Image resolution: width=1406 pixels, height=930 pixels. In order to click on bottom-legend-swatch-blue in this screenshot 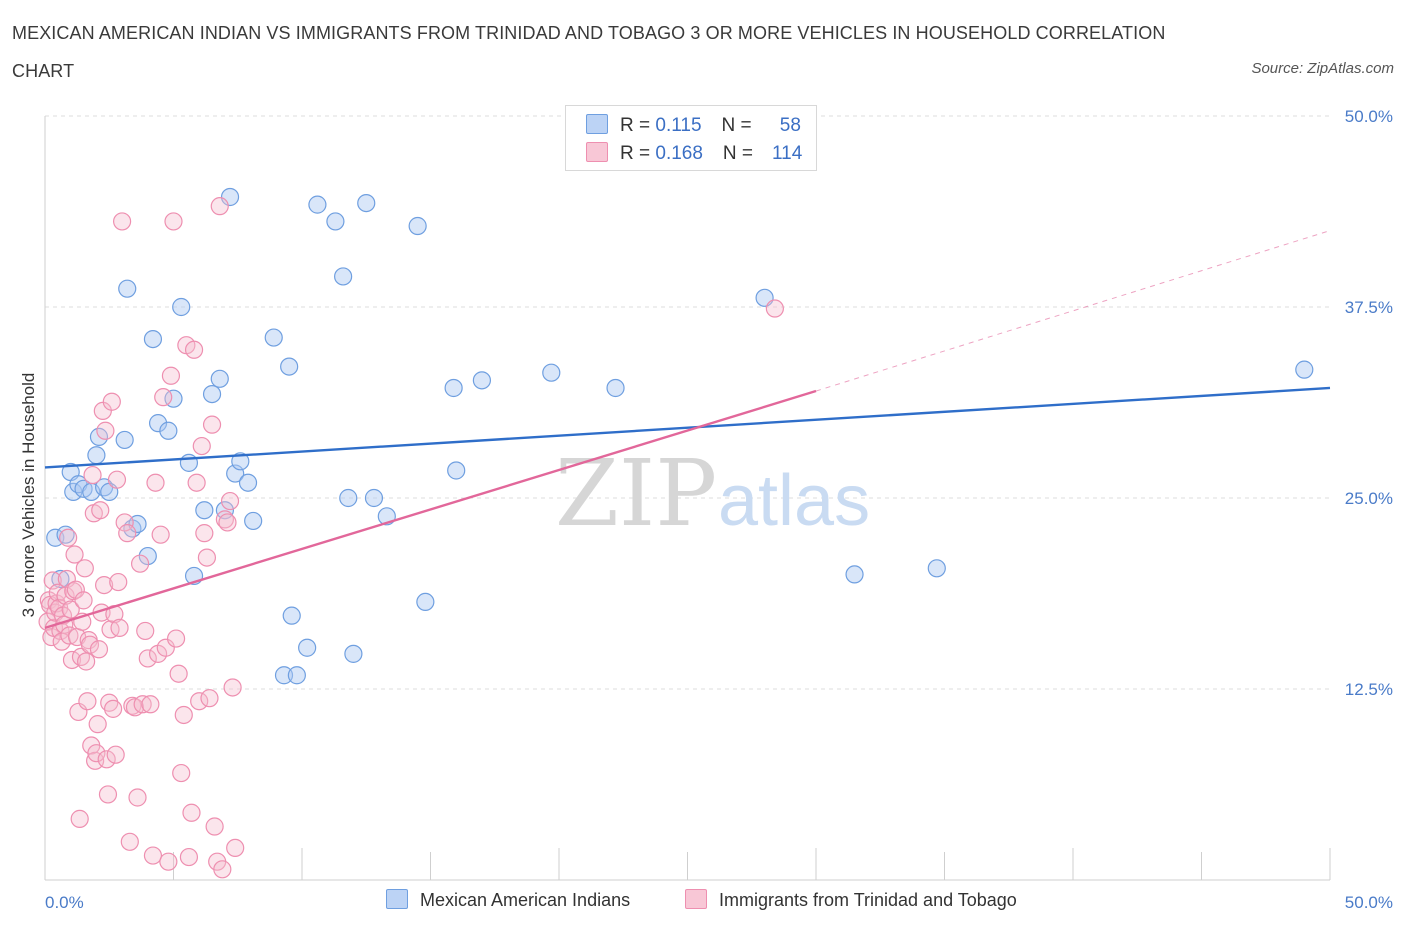, I will do `click(397, 899)`.